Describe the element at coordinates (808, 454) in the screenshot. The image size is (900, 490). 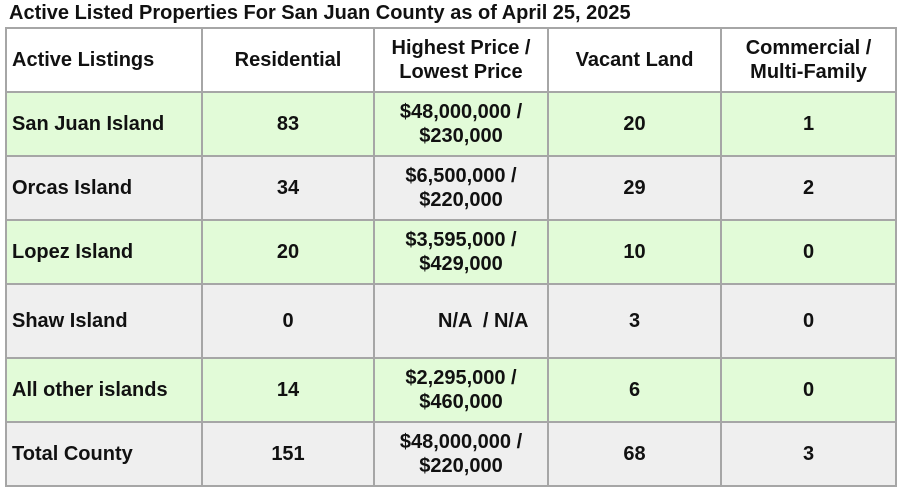
I see `row-commercial: 3` at that location.